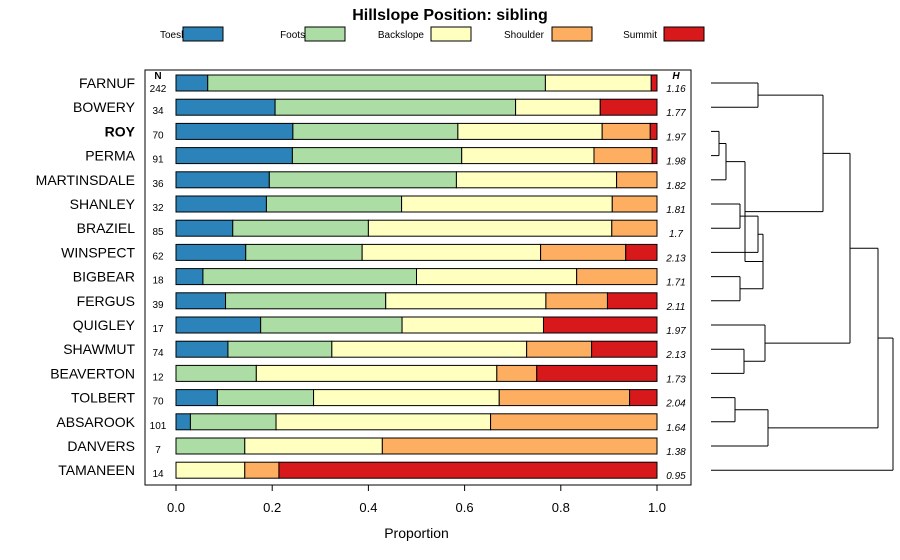 This screenshot has height=560, width=900. I want to click on x-tick-label: 0.8, so click(561, 507).